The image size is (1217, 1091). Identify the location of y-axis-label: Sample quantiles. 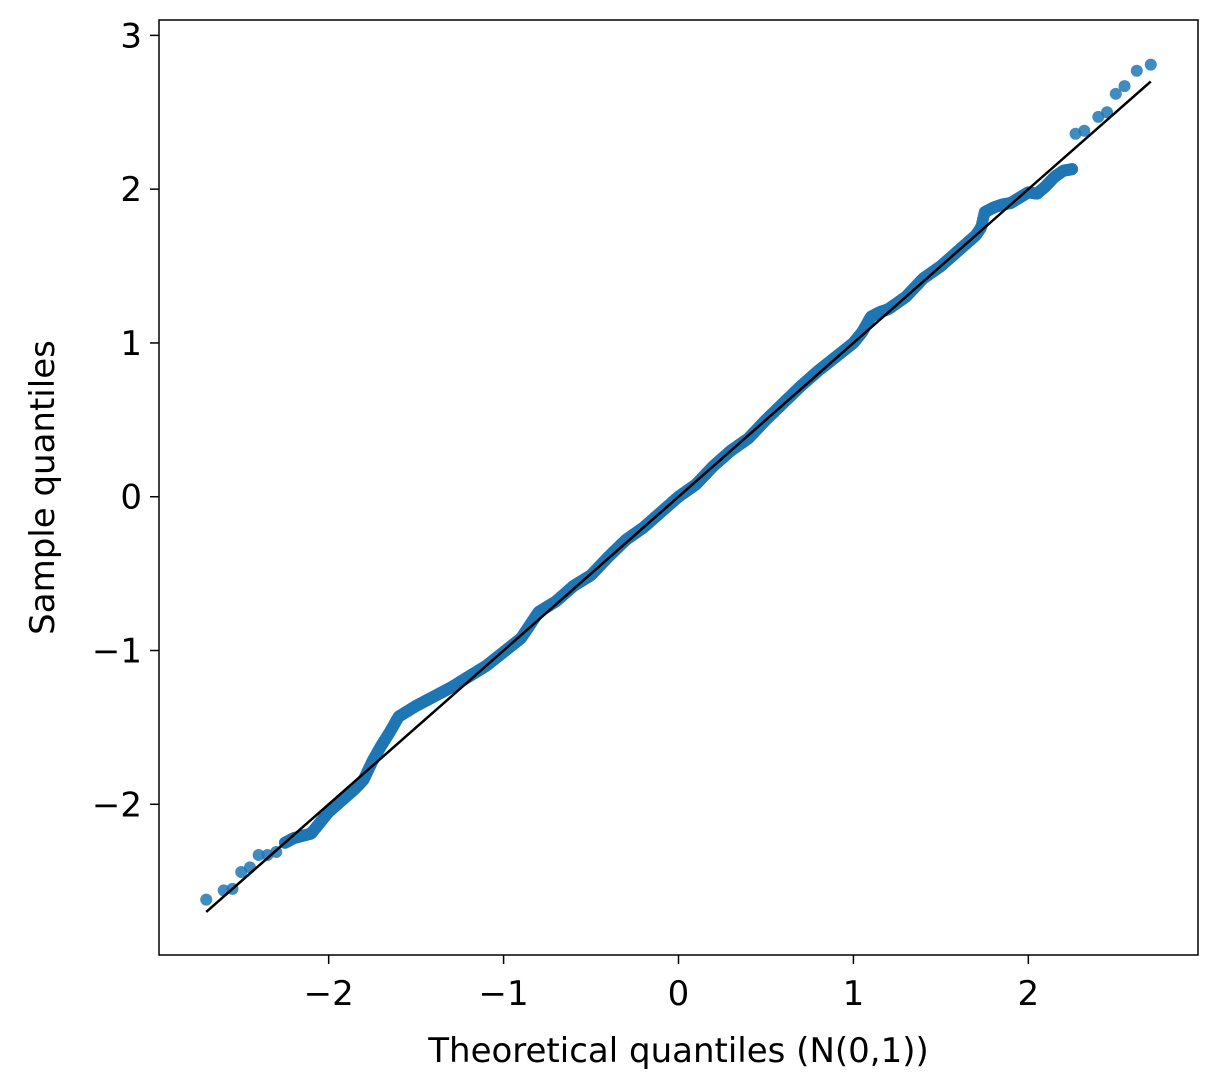
(43, 487).